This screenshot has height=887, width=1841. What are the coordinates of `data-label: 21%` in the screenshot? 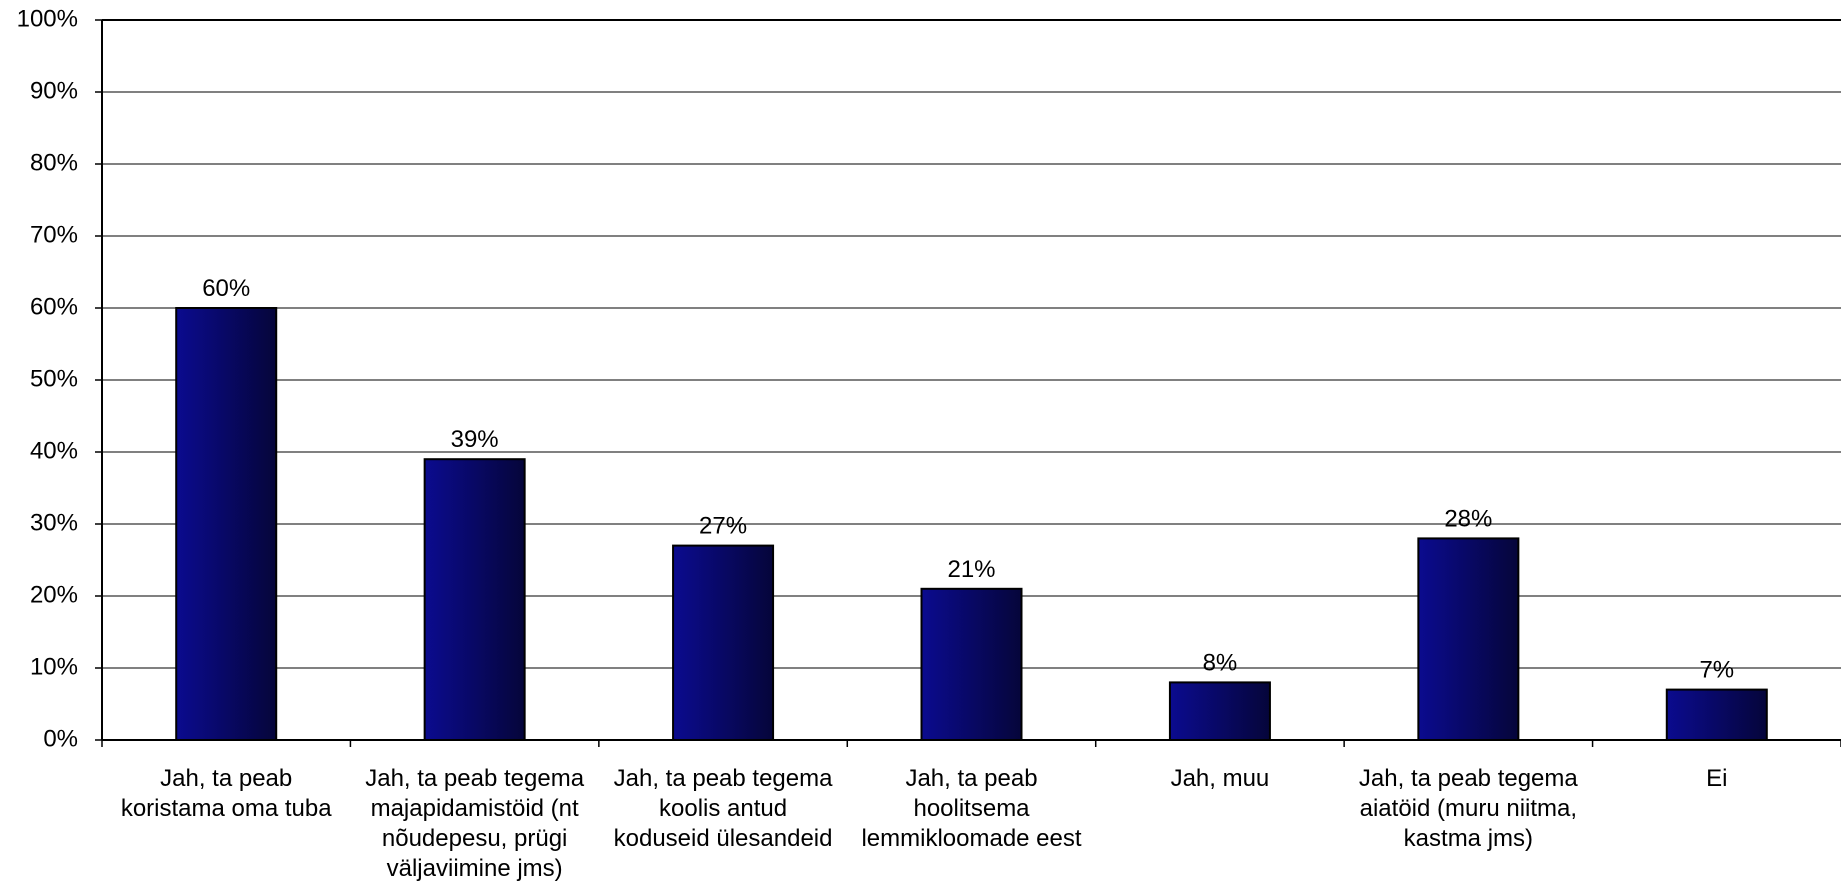 It's located at (971, 569).